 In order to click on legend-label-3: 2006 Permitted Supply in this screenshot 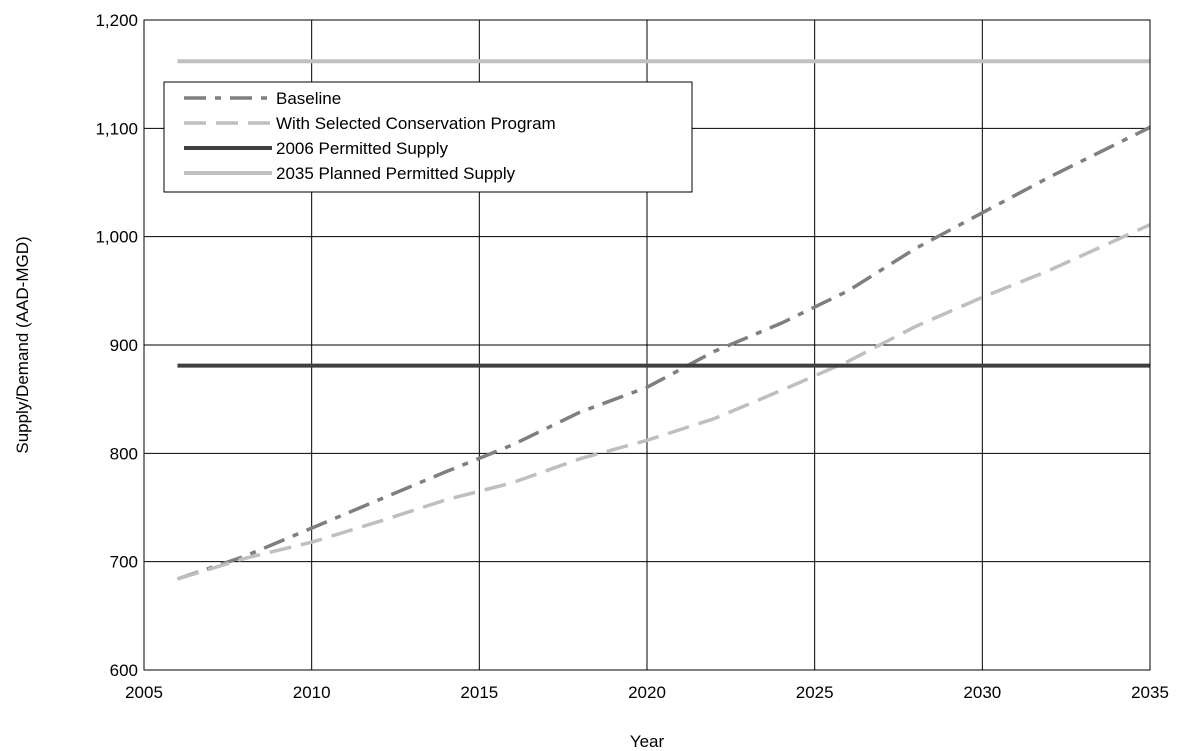, I will do `click(362, 148)`.